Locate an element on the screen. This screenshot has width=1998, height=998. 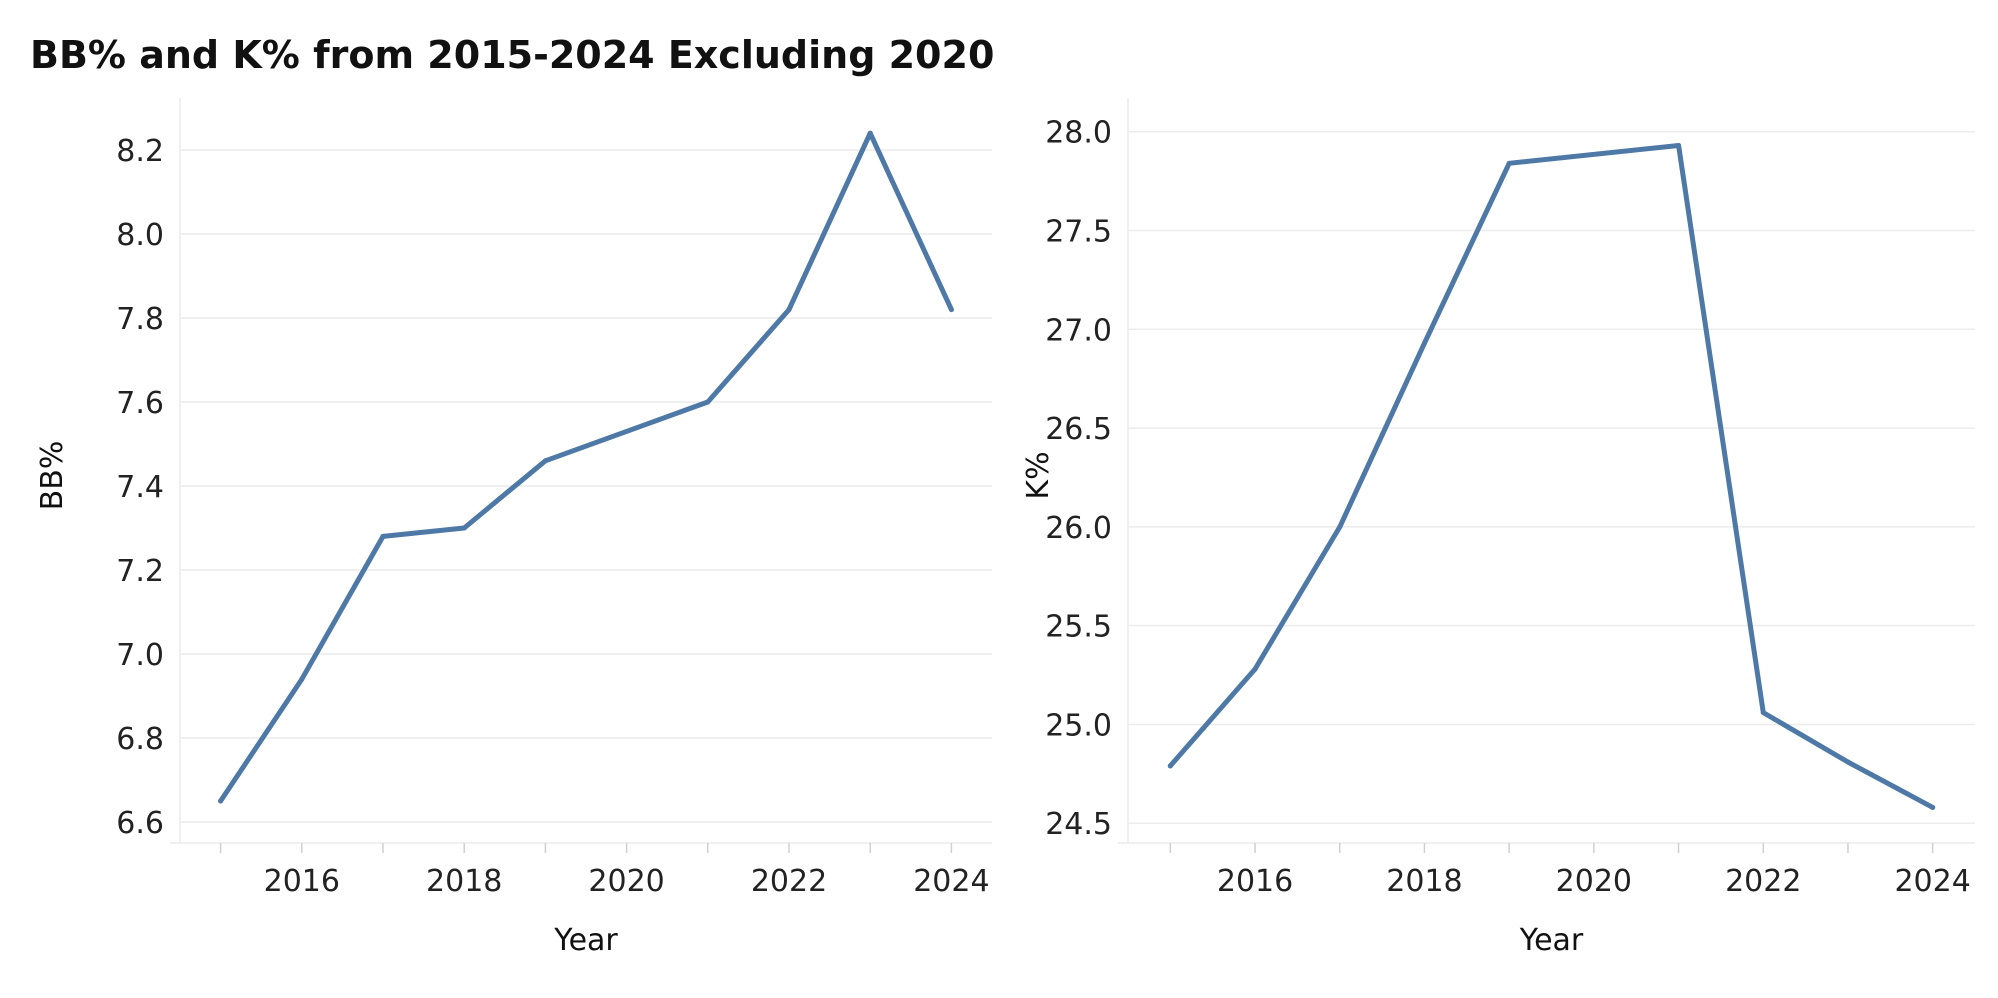
y-tick-label: 7.4 is located at coordinates (140, 487).